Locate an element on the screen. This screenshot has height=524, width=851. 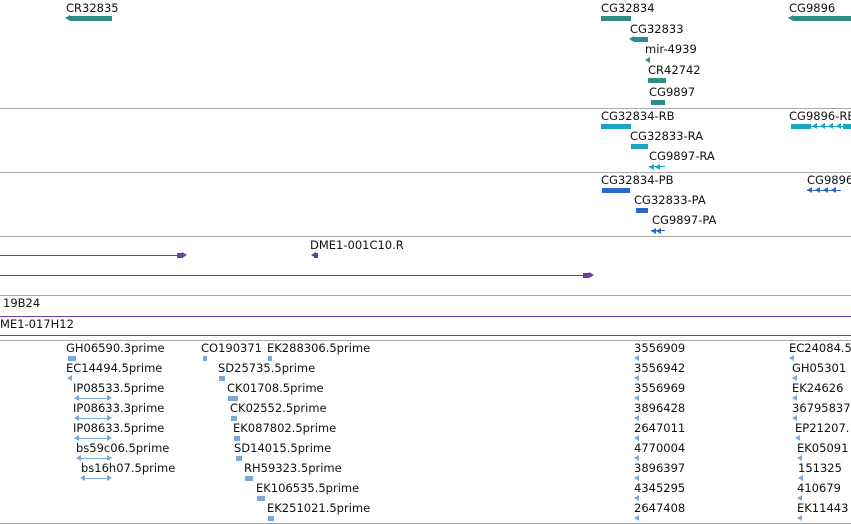
est-label: 36795837 is located at coordinates (821, 408).